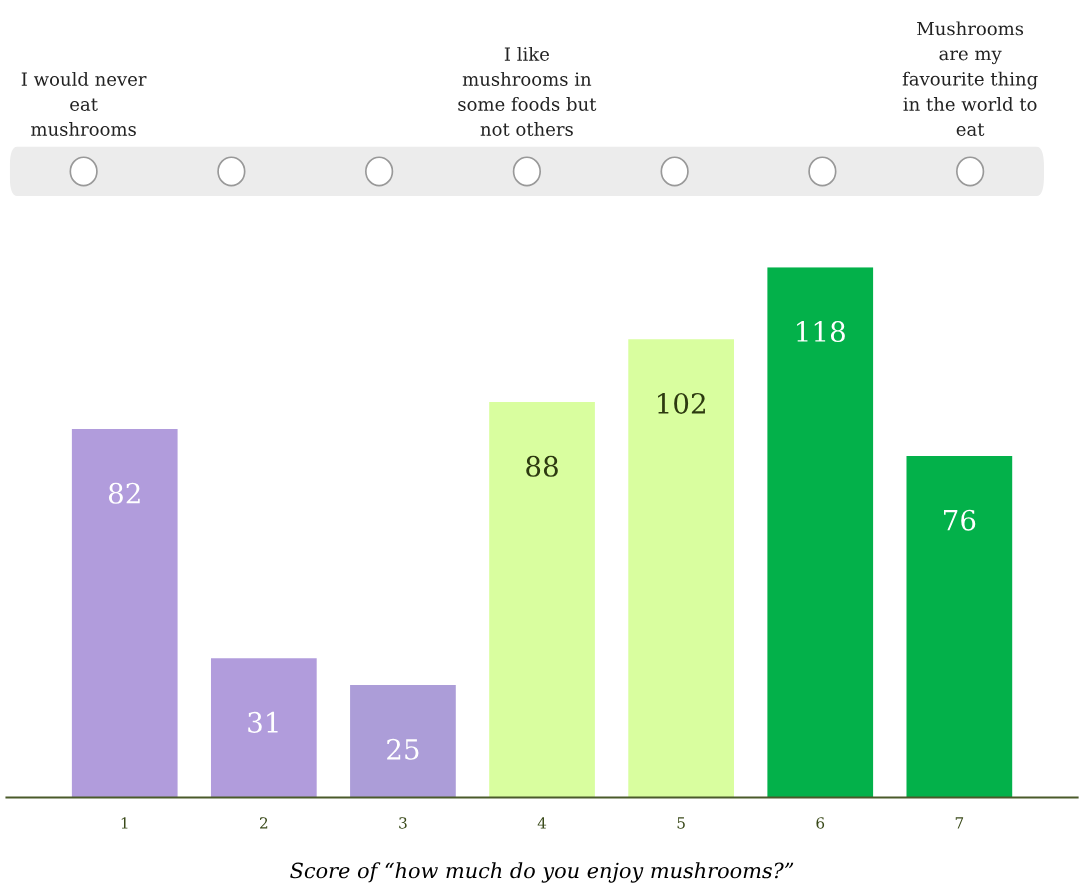 Image resolution: width=1083 pixels, height=888 pixels. I want to click on data-label: 31, so click(263, 722).